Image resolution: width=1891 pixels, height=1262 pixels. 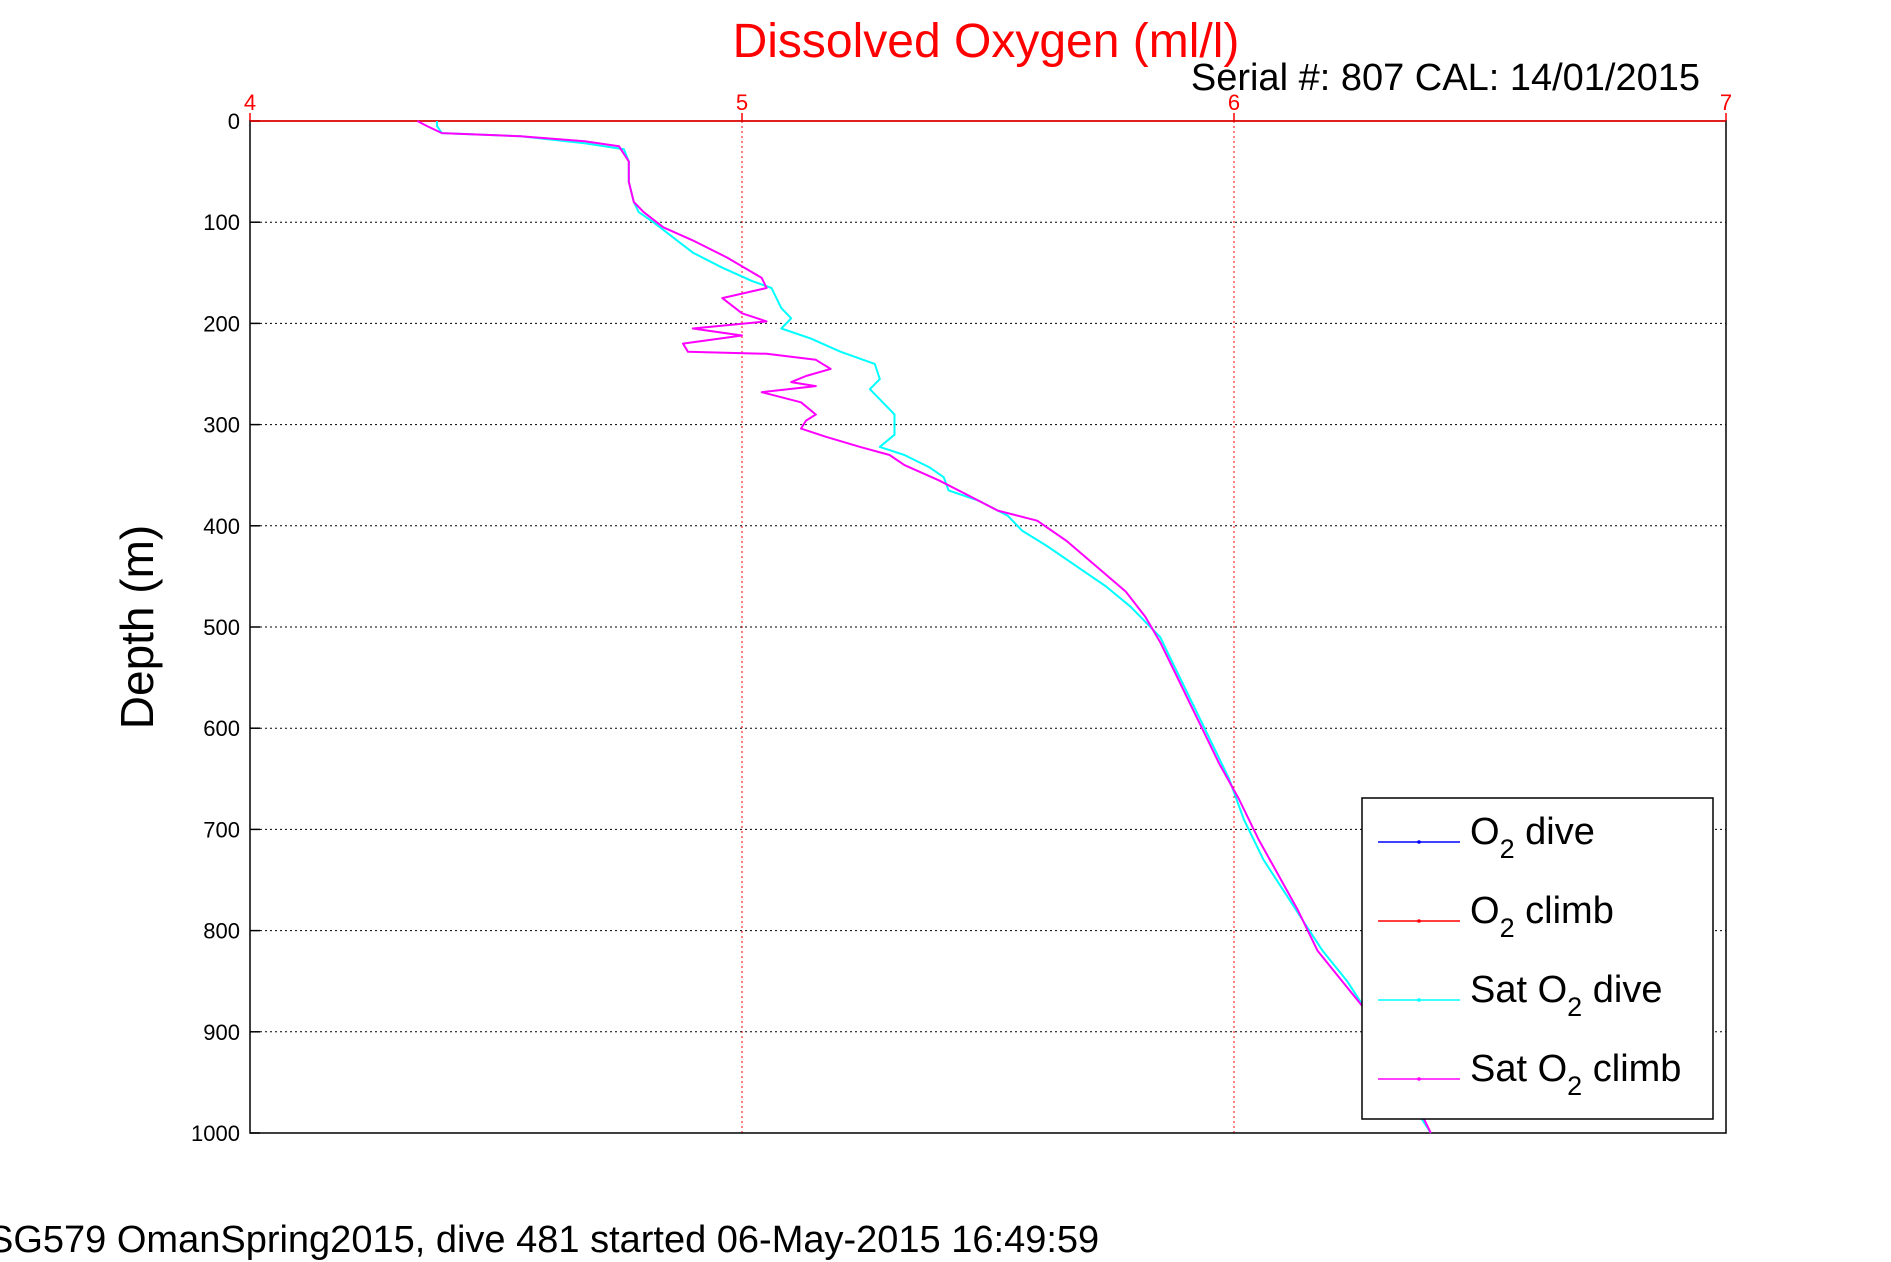 I want to click on chart-title: Dissolved Oxygen (ml/l), so click(x=986, y=41).